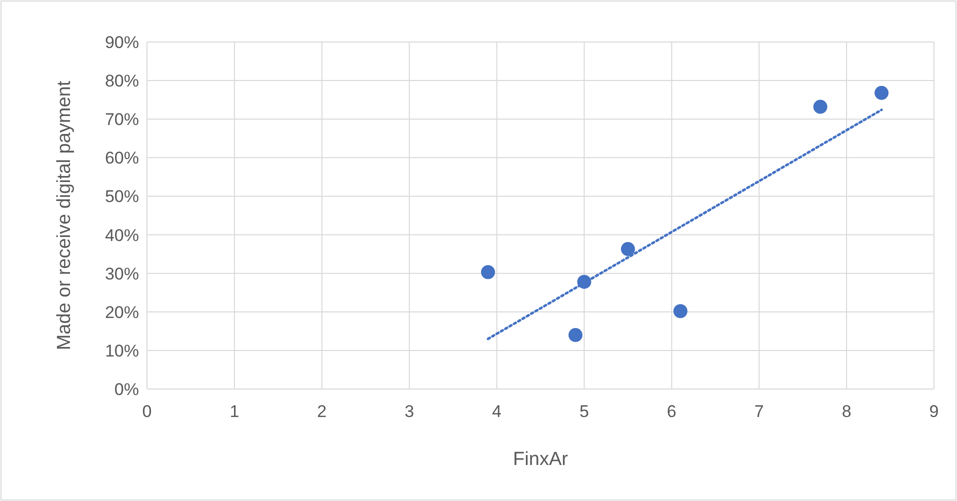 The image size is (957, 501). Describe the element at coordinates (934, 411) in the screenshot. I see `x-tick-label: 9` at that location.